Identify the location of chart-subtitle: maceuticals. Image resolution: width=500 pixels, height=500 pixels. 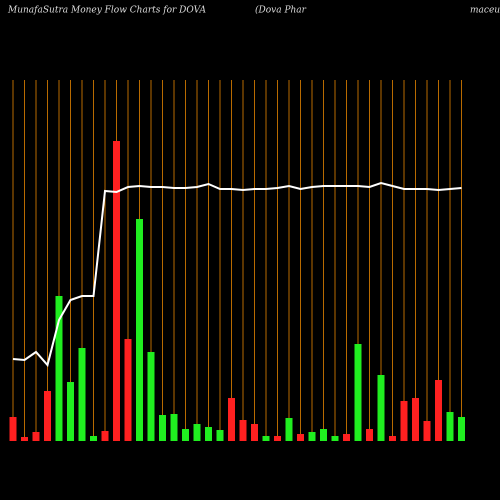
(485, 11).